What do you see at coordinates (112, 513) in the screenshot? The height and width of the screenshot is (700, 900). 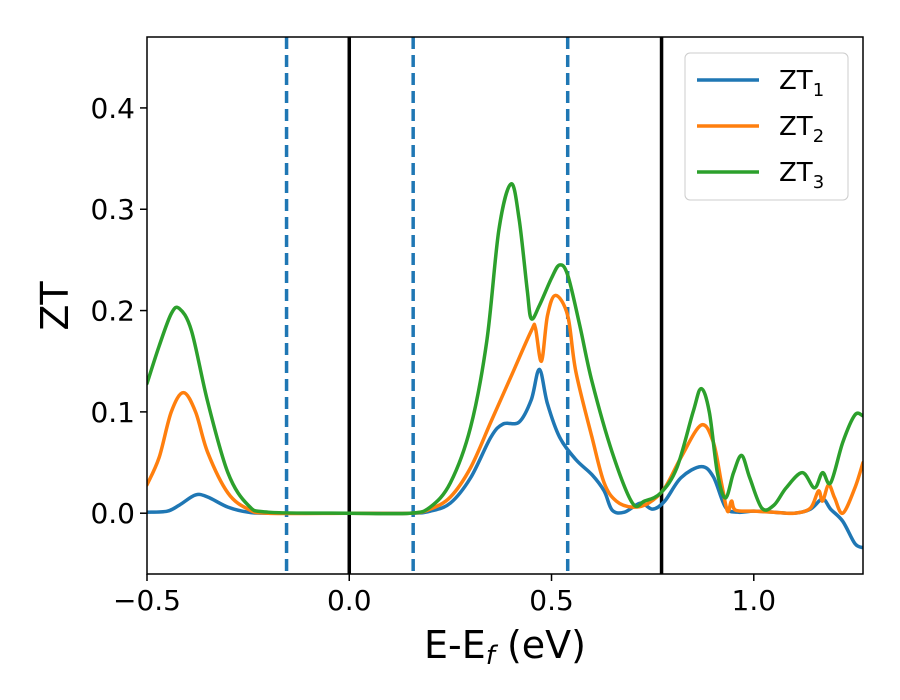 I see `y-tick-label: 0.0` at bounding box center [112, 513].